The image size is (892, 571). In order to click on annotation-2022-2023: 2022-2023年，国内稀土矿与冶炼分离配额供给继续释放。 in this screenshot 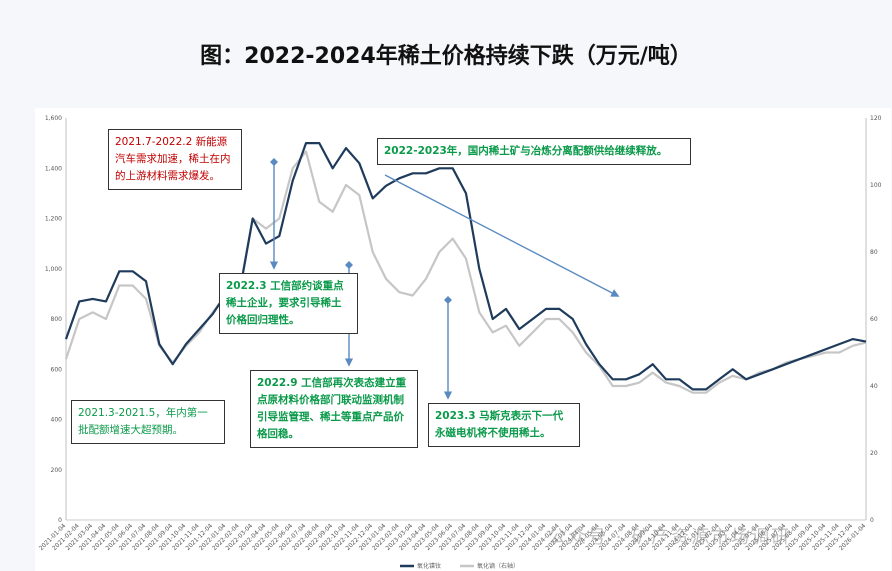, I will do `click(534, 151)`.